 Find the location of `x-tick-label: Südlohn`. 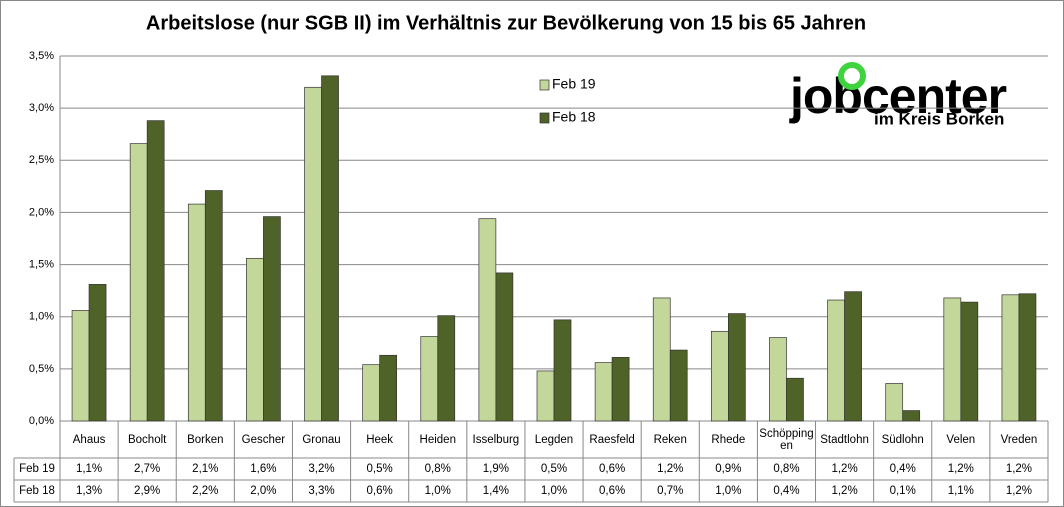

x-tick-label: Südlohn is located at coordinates (902, 439).